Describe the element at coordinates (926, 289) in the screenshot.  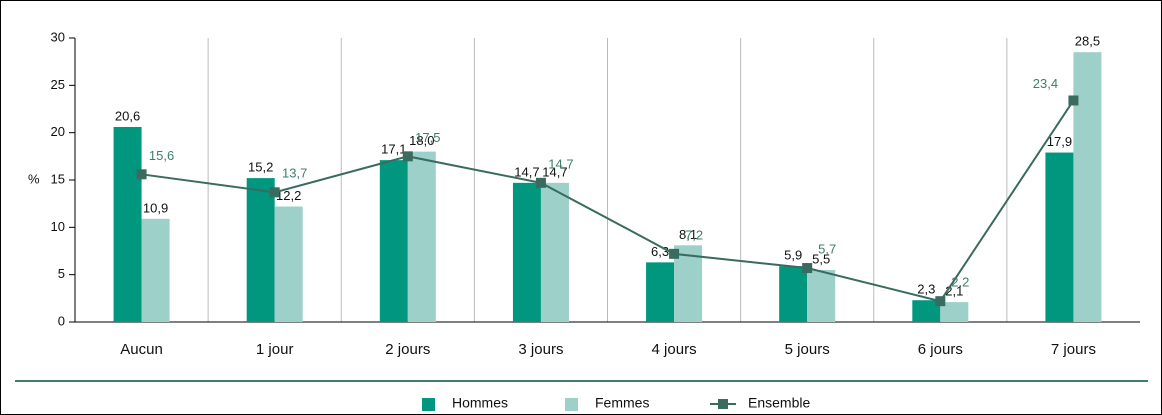
I see `data-label: 2,3` at that location.